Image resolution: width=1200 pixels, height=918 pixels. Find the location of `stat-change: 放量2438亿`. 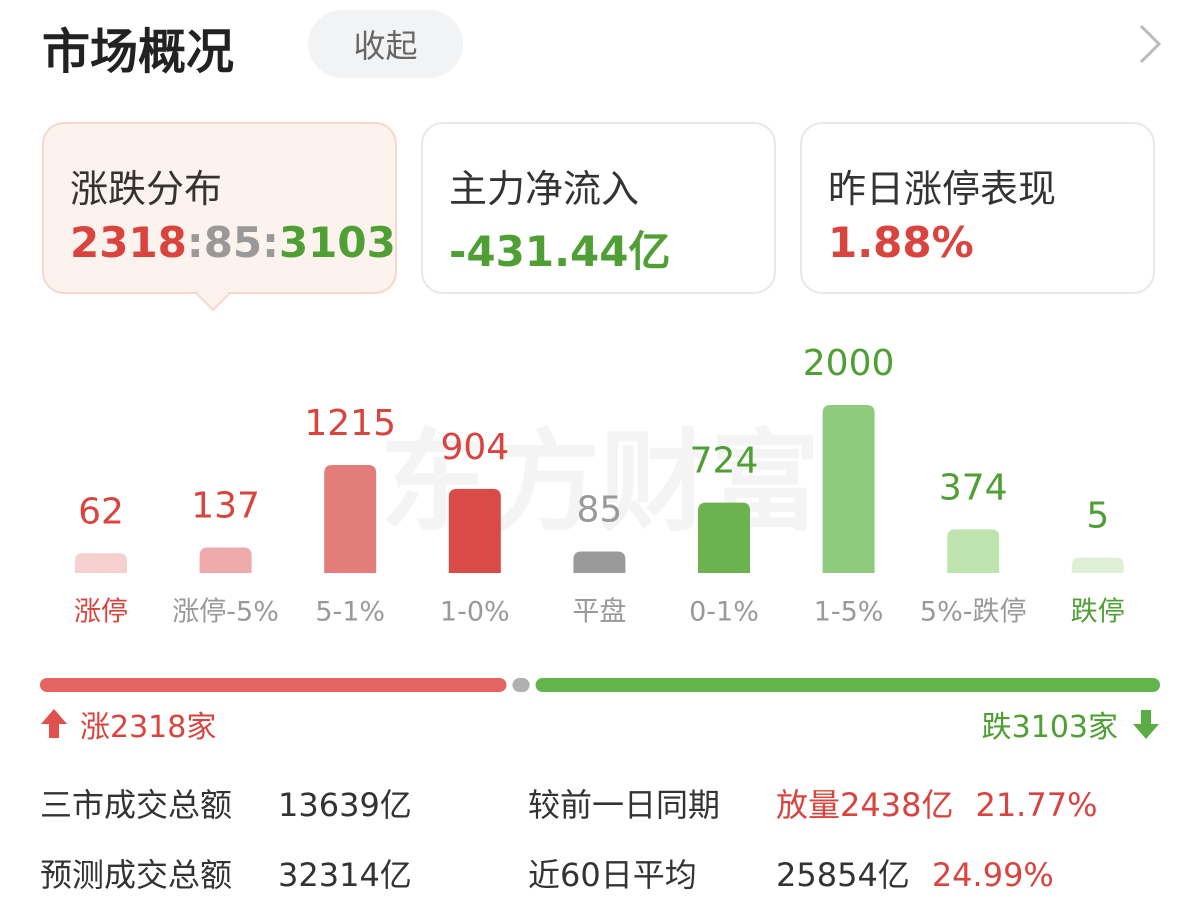

stat-change: 放量2438亿 is located at coordinates (865, 805).